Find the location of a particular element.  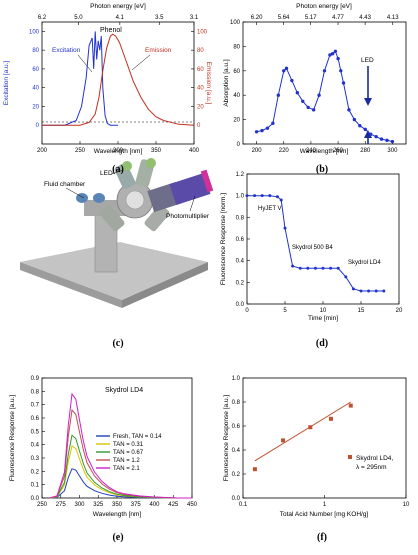

x-ticks-e: 250 275 300 325 350 375 400 425 450 is located at coordinates (117, 501).